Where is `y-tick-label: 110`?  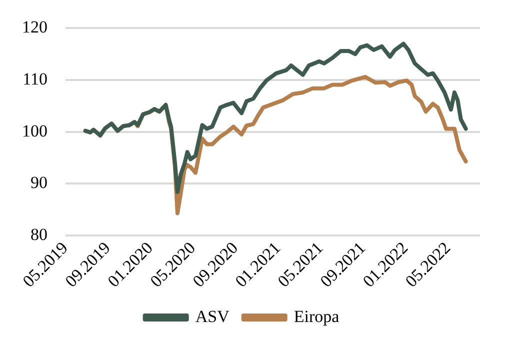
y-tick-label: 110 is located at coordinates (35, 78).